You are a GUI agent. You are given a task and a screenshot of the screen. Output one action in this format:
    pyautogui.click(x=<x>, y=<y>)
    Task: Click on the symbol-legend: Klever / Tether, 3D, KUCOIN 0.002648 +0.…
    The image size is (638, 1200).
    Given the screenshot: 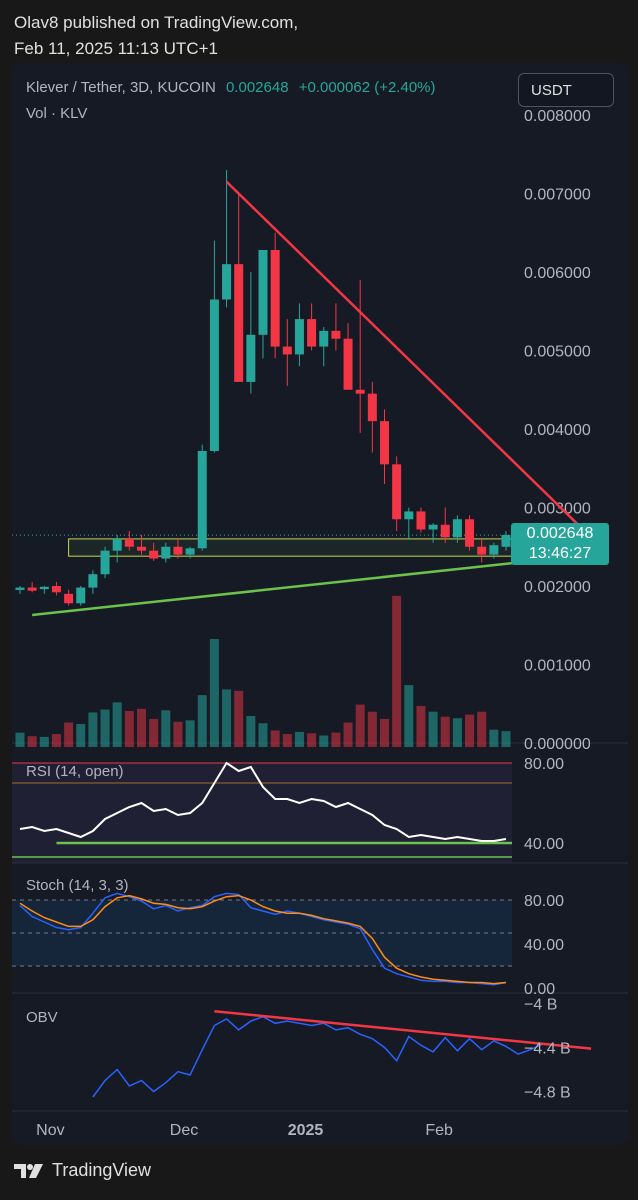 What is the action you would take?
    pyautogui.click(x=231, y=87)
    